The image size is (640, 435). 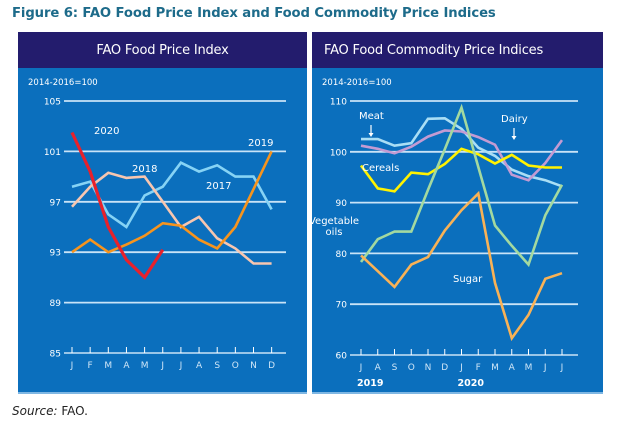 I want to click on chart-title: FAO Food Price Index, so click(x=162, y=50).